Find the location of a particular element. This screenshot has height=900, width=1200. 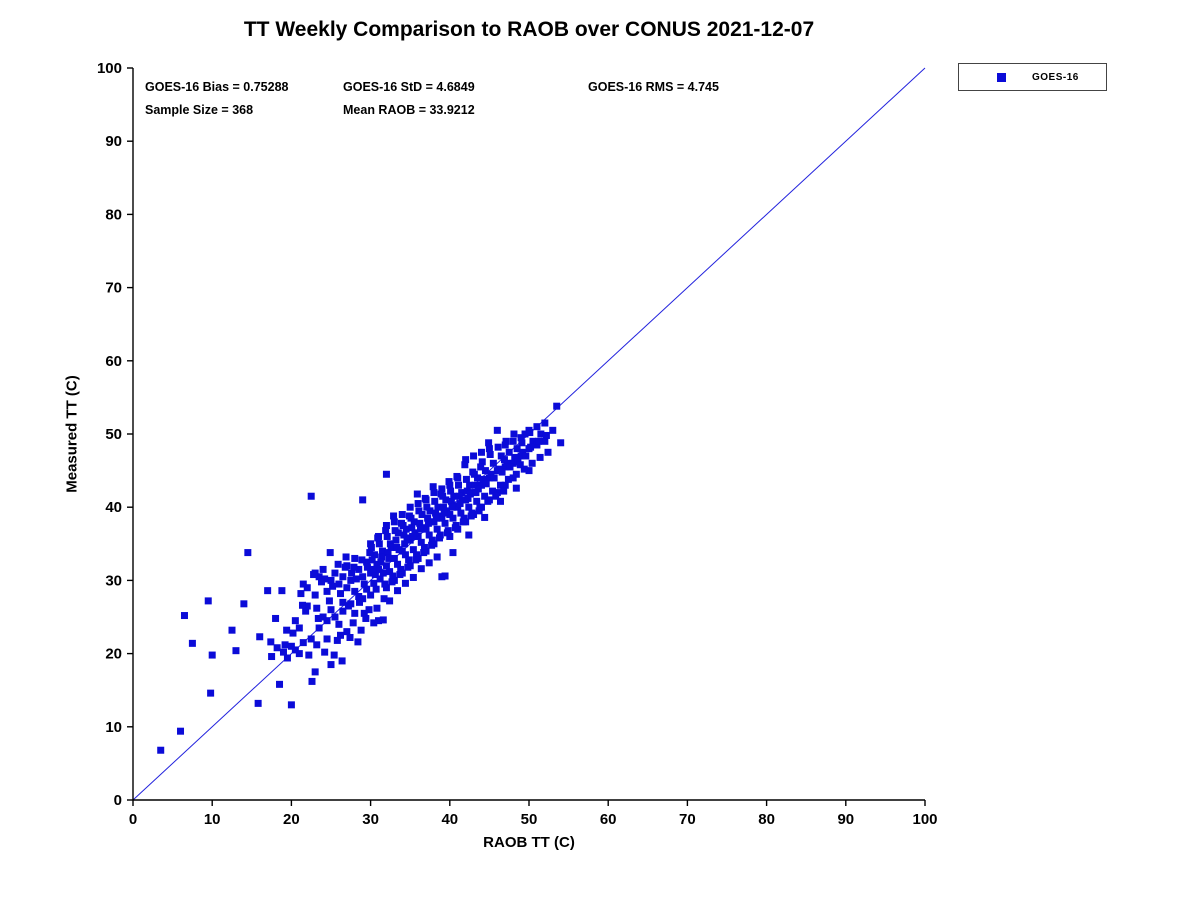

y-tick-label: 70 is located at coordinates (113, 288).